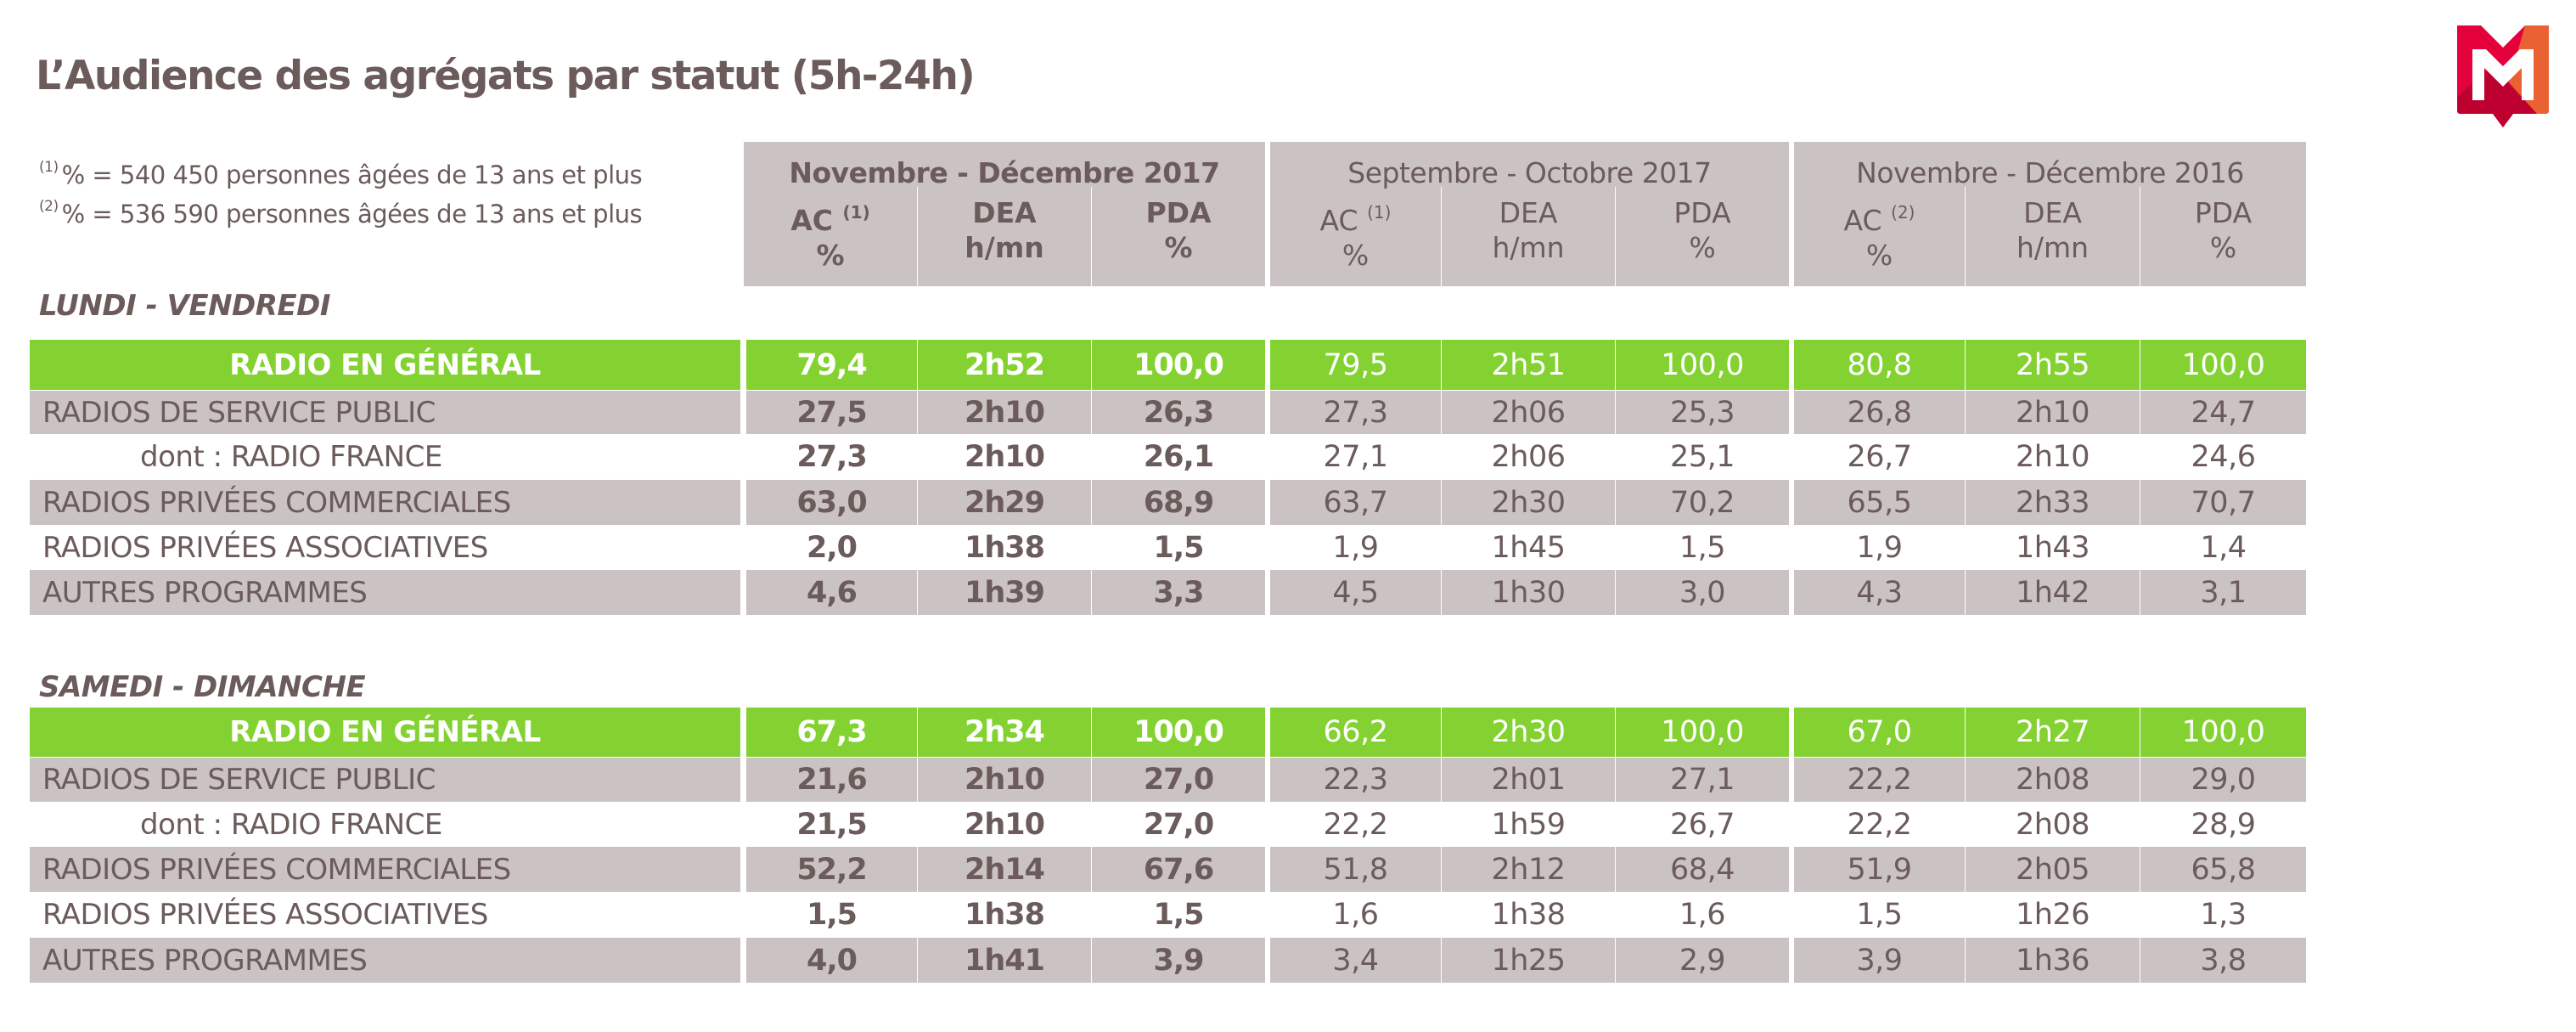 Image resolution: width=2576 pixels, height=1032 pixels. I want to click on value-cell: 24,6, so click(2223, 457).